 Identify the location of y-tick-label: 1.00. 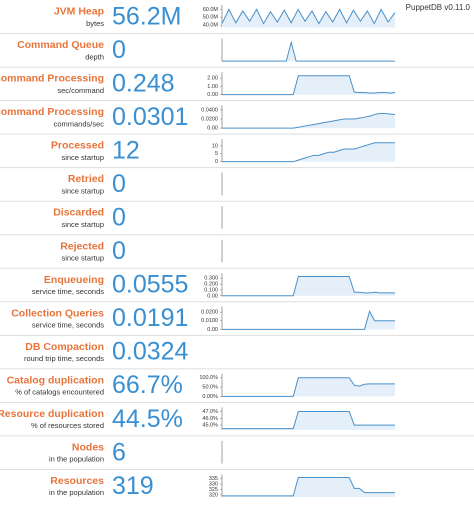
(212, 87).